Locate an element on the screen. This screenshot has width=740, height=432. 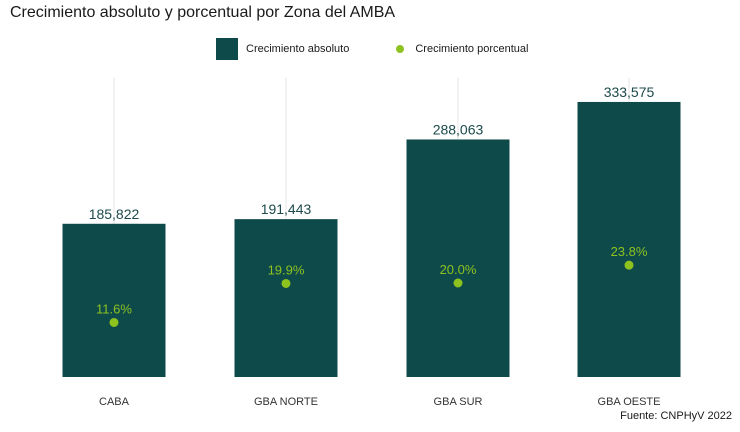
bar-label-gba-oeste: 333,575 is located at coordinates (629, 92).